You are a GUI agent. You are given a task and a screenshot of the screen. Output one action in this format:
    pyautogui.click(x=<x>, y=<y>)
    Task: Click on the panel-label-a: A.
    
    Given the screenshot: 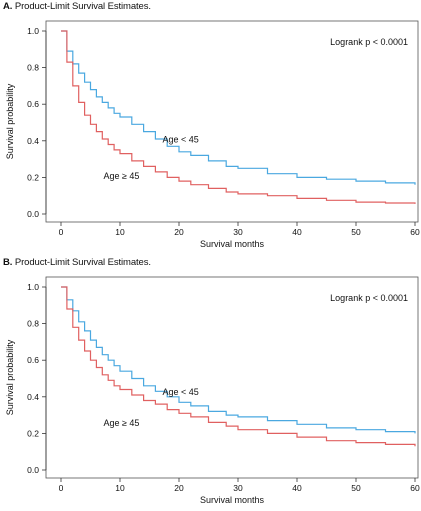 What is the action you would take?
    pyautogui.click(x=8, y=6)
    